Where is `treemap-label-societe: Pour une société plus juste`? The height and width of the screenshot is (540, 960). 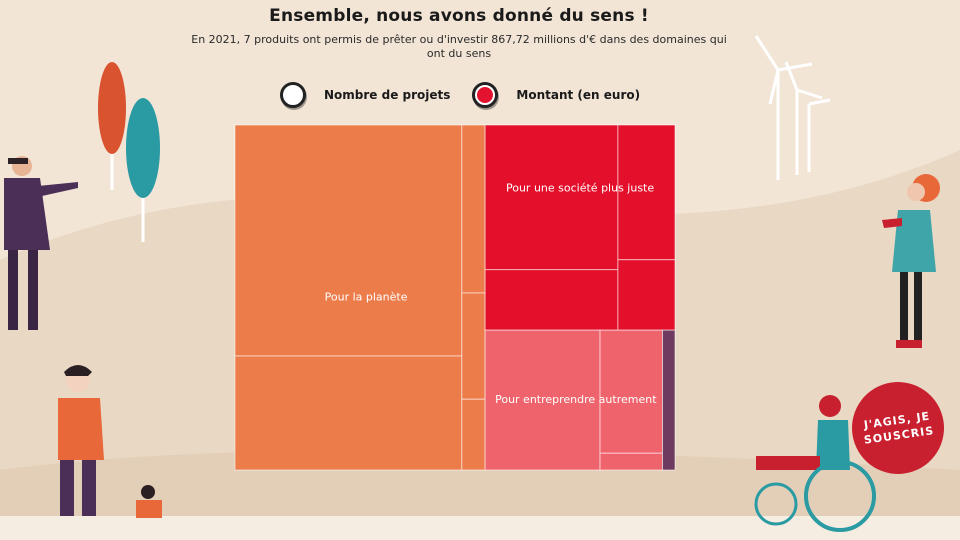
treemap-label-societe: Pour une société plus juste is located at coordinates (580, 188).